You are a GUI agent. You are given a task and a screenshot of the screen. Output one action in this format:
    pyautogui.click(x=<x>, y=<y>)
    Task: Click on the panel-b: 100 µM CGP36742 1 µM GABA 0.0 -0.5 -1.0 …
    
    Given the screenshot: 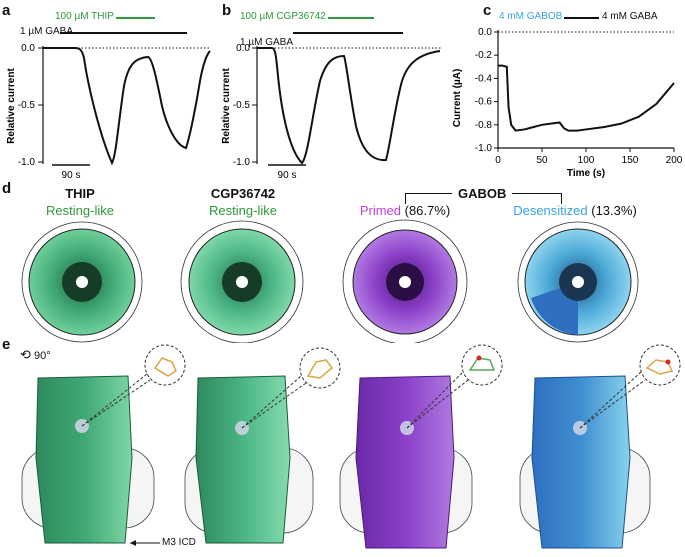 What is the action you would take?
    pyautogui.click(x=332, y=90)
    